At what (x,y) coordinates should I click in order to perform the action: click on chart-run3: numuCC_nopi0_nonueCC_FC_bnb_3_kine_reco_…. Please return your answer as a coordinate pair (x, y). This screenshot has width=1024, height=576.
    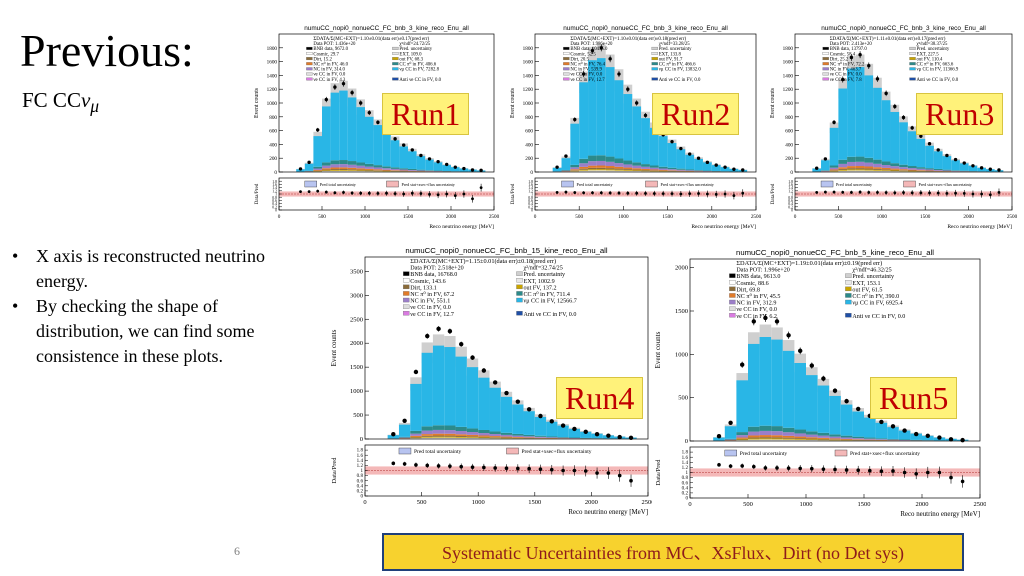
    Looking at the image, I should click on (894, 127).